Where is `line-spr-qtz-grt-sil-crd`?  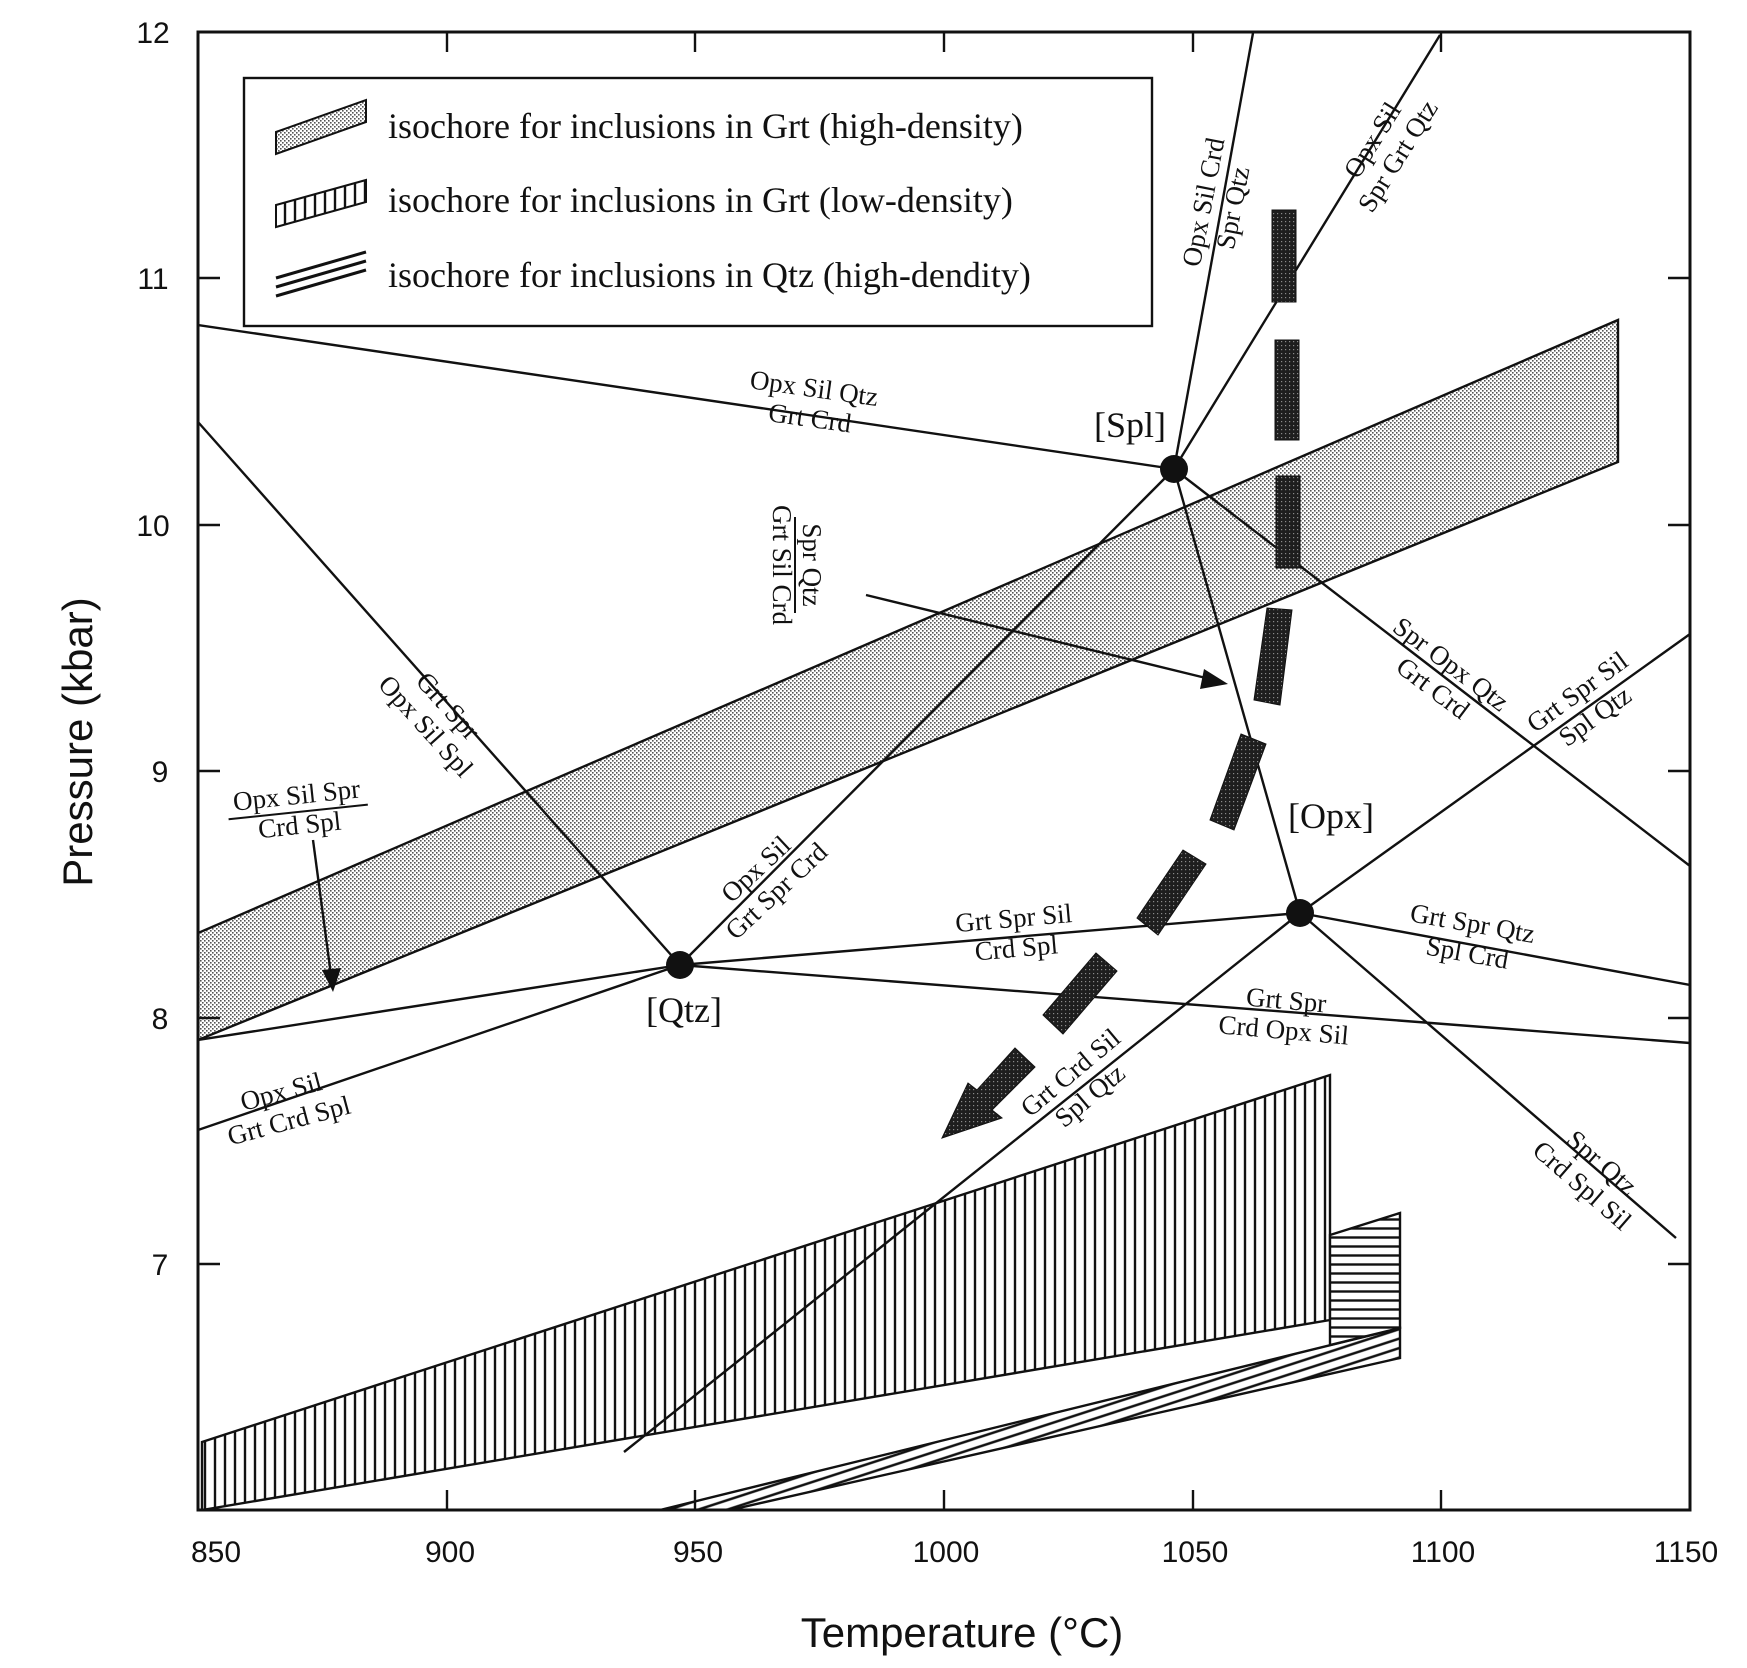
line-spr-qtz-grt-sil-crd is located at coordinates (1237, 691).